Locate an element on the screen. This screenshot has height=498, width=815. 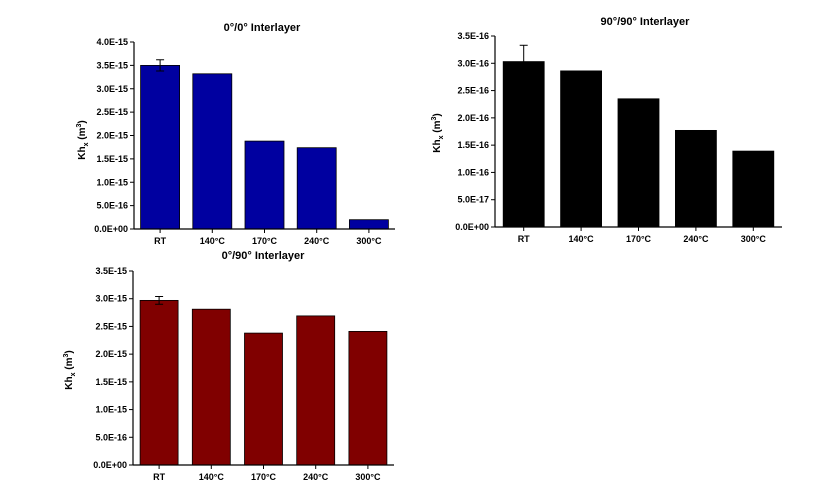
y-tick-label: 4.0E-15 is located at coordinates (112, 42).